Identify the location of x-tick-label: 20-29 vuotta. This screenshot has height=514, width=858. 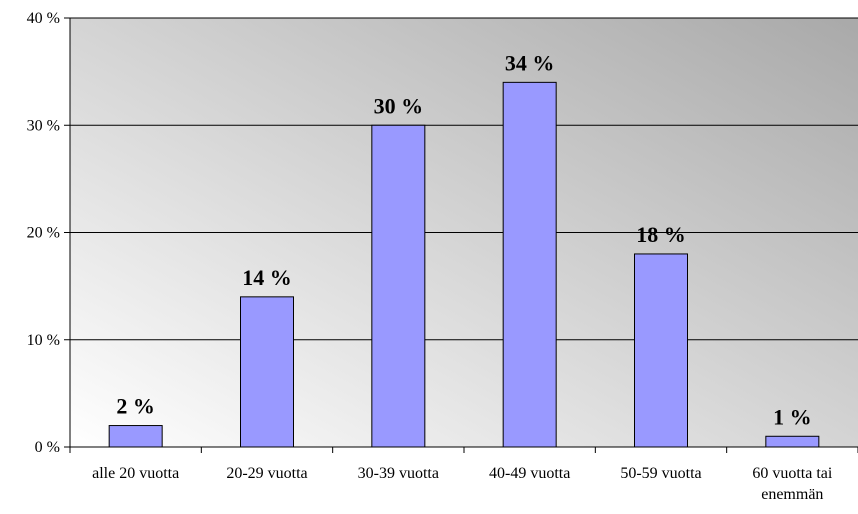
(266, 473).